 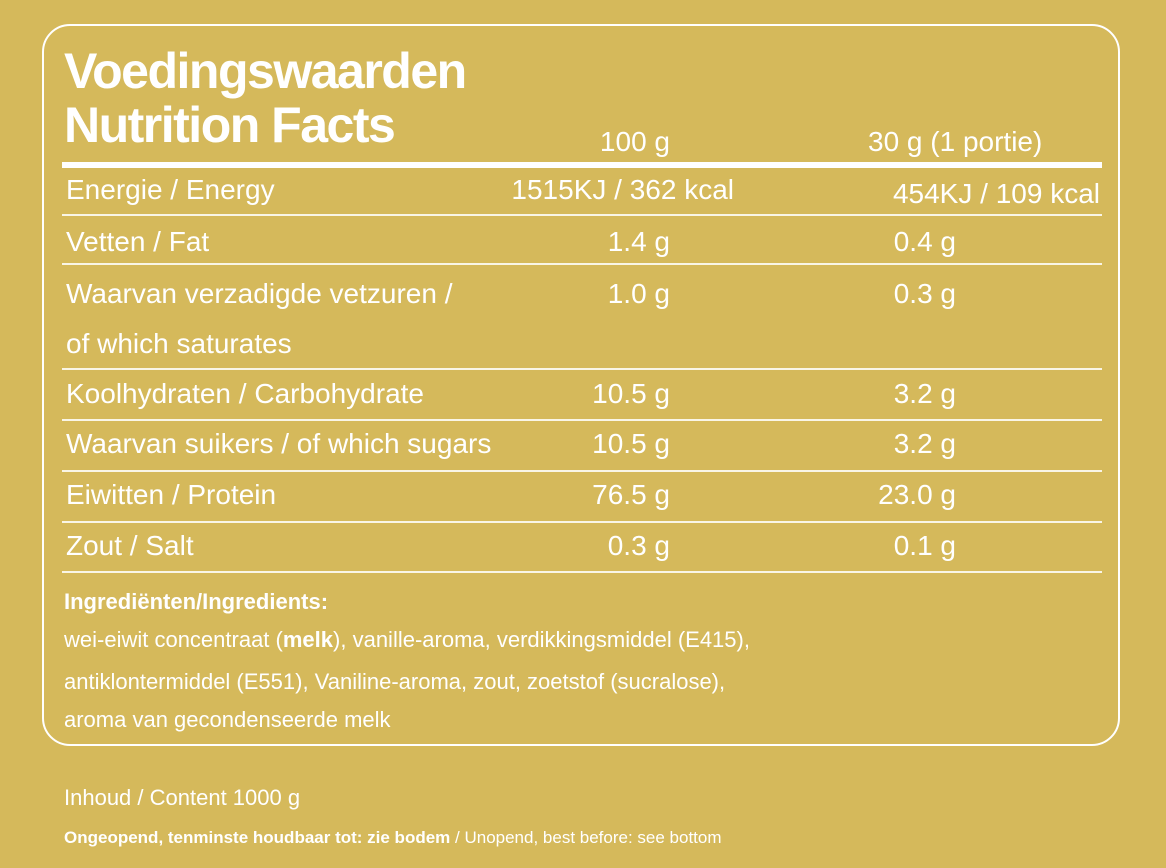 What do you see at coordinates (227, 719) in the screenshot?
I see `ingredients-line-3: aroma van gecondenseerde melk` at bounding box center [227, 719].